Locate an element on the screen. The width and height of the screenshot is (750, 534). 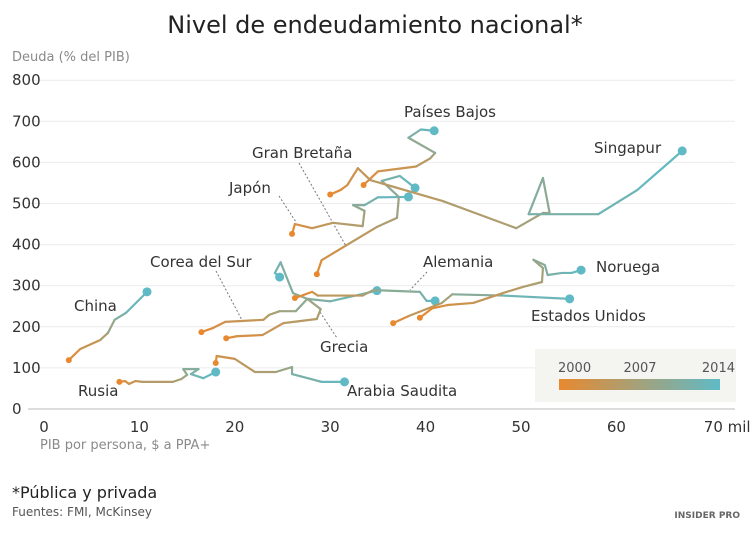
series-corea-del-sur is located at coordinates (289, 310).